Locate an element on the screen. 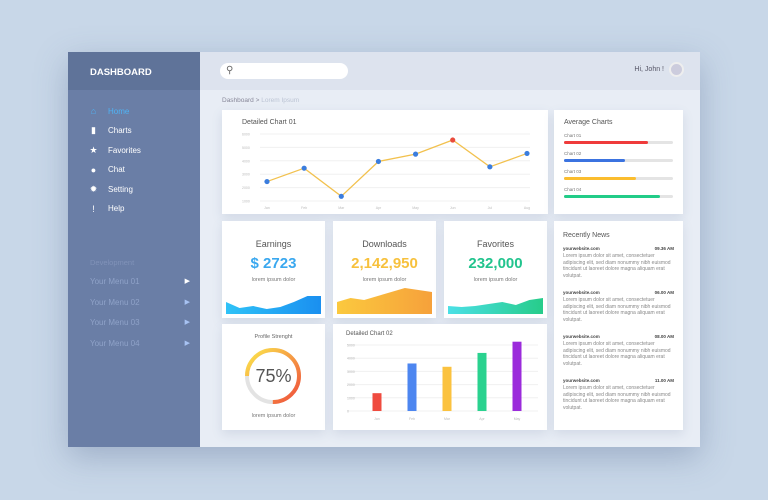 This screenshot has width=768, height=500. search-input: ⚲ is located at coordinates (284, 71).